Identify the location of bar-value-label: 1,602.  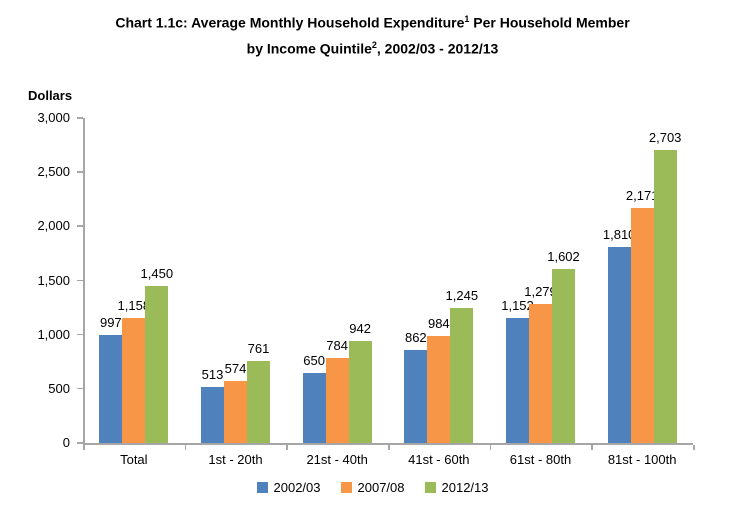
(563, 257).